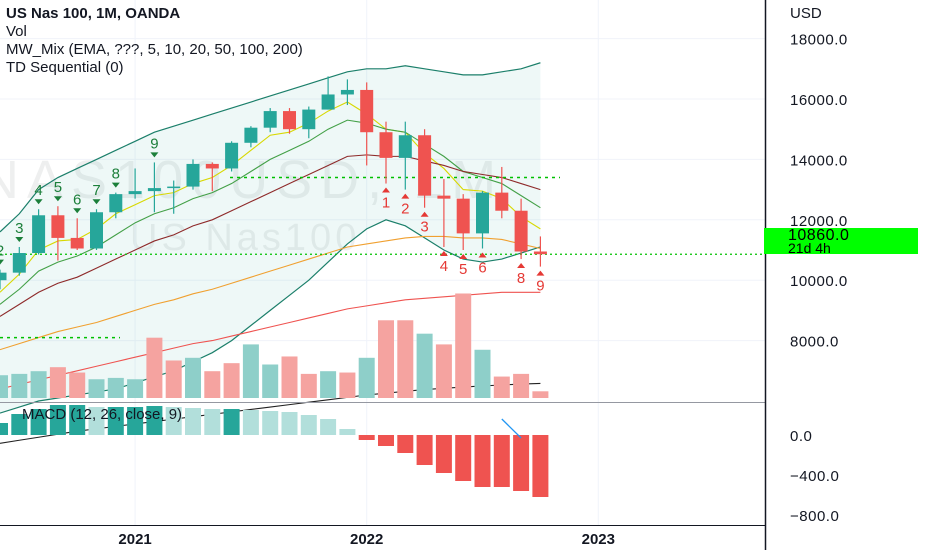 The height and width of the screenshot is (550, 932). What do you see at coordinates (463, 269) in the screenshot?
I see `td-sell-count: 5` at bounding box center [463, 269].